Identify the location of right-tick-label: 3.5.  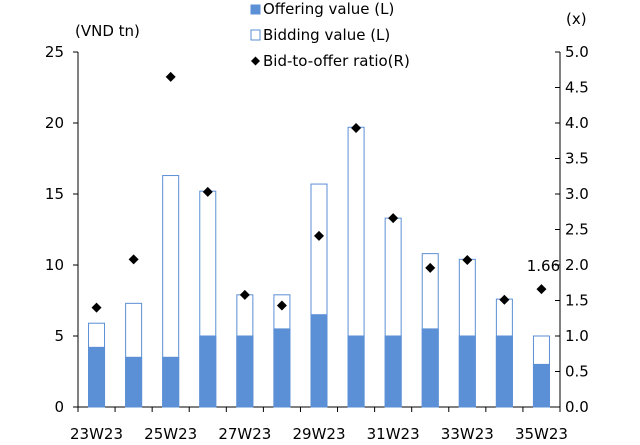
(577, 159).